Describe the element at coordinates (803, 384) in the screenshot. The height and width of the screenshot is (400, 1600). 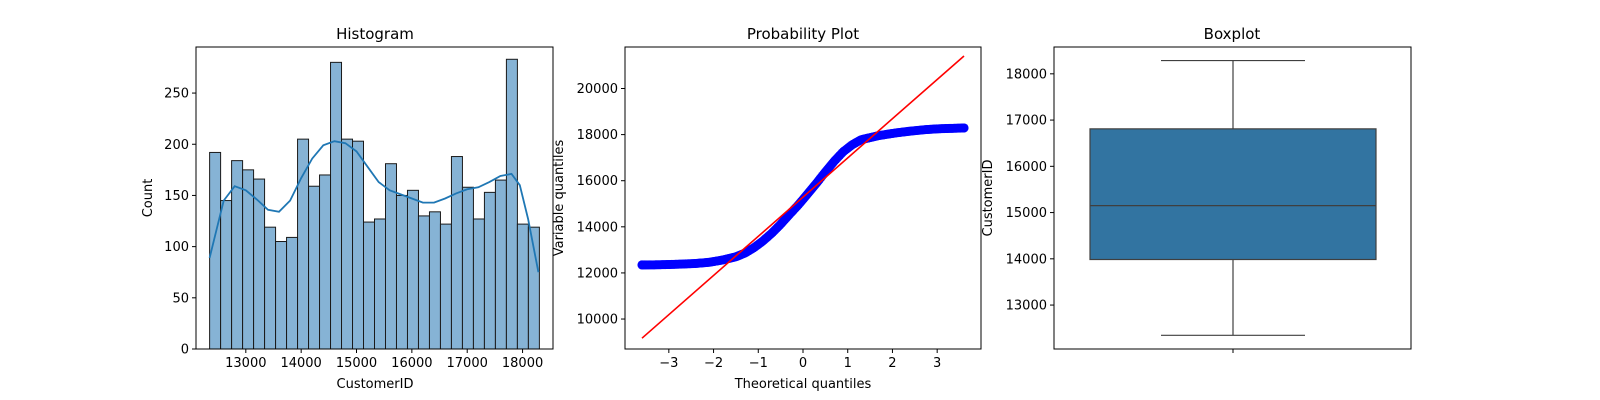
I see `probplot-xlabel: Theoretical quantiles` at that location.